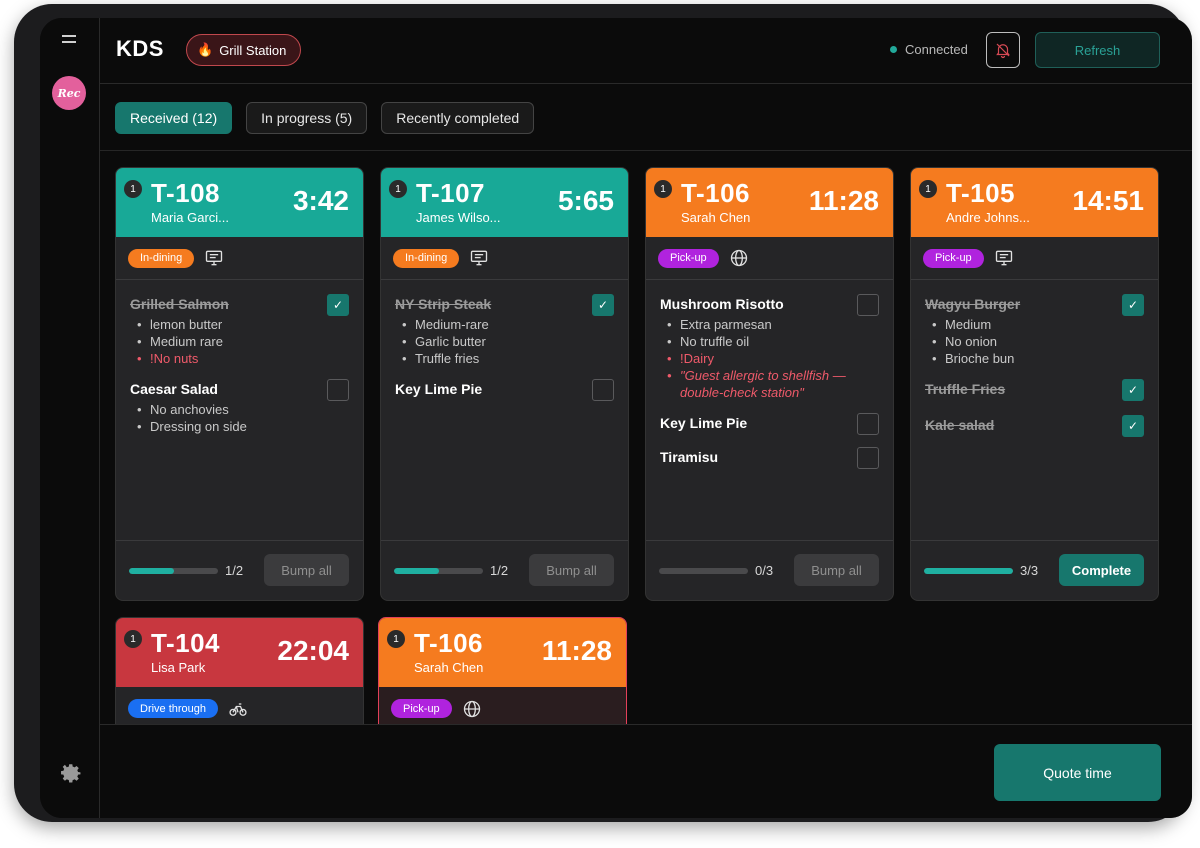  What do you see at coordinates (1097, 50) in the screenshot?
I see `refresh-button: Refresh` at bounding box center [1097, 50].